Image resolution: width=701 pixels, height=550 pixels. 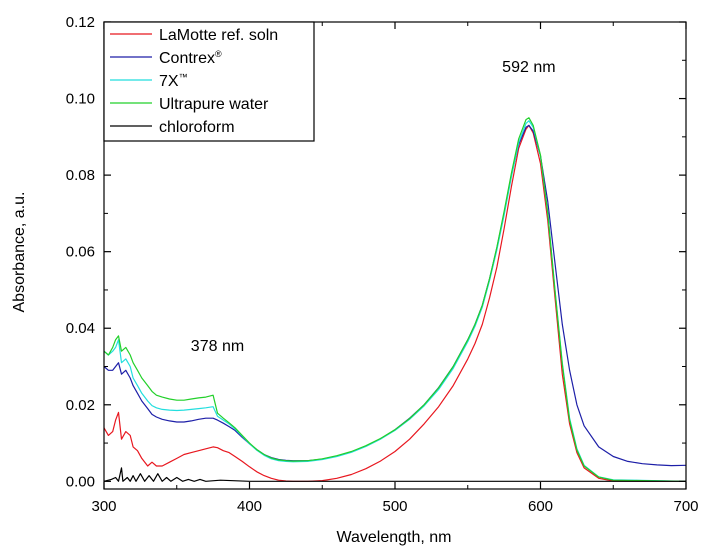 What do you see at coordinates (80, 99) in the screenshot?
I see `y-tick-label: 0.10` at bounding box center [80, 99].